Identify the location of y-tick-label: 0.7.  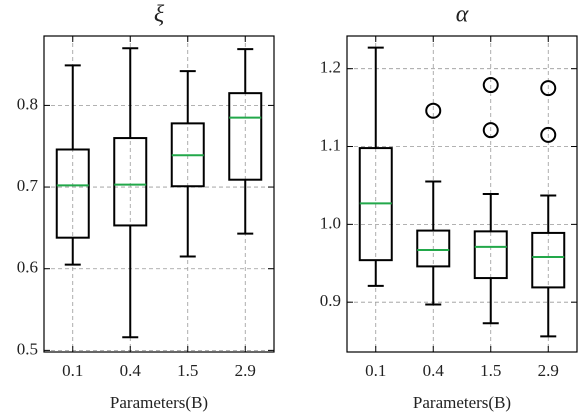
(28, 185).